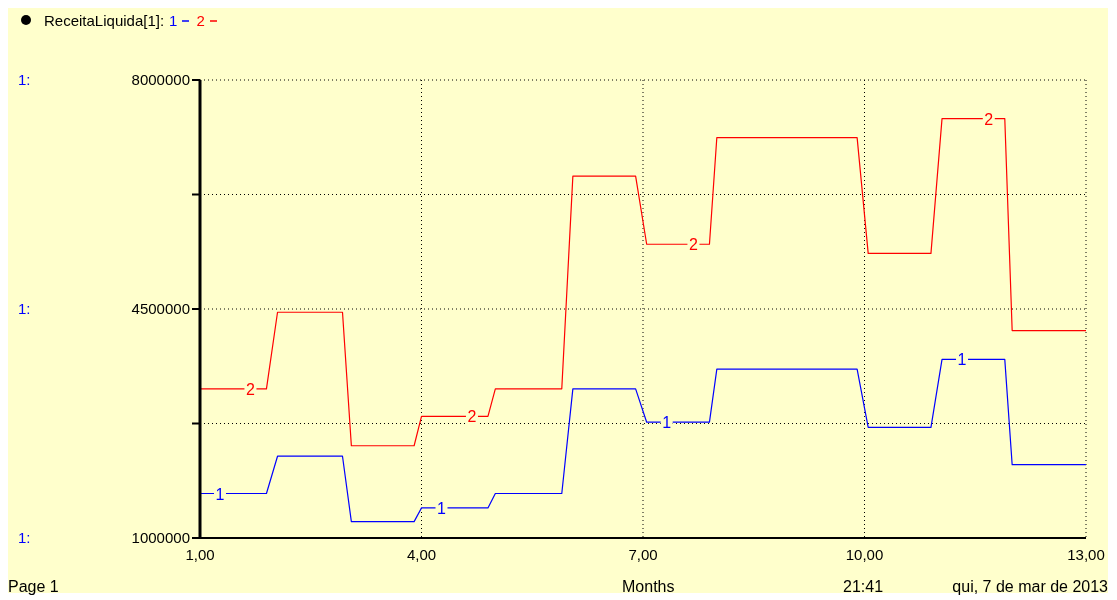  Describe the element at coordinates (33, 587) in the screenshot. I see `text: Page 1` at that location.